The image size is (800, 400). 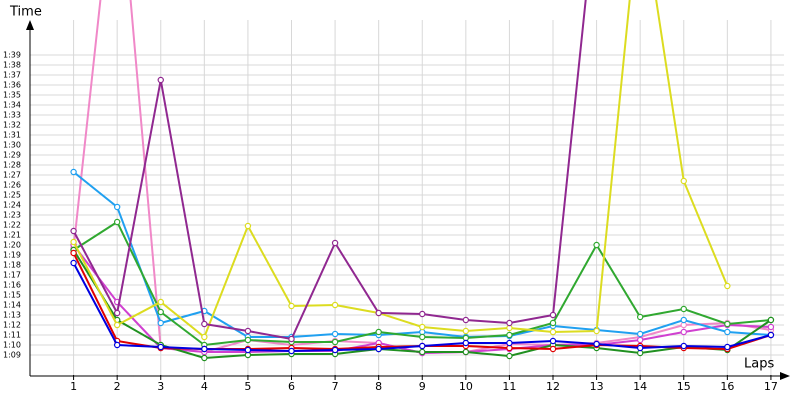 What do you see at coordinates (335, 386) in the screenshot?
I see `x-tick-label: 7` at bounding box center [335, 386].